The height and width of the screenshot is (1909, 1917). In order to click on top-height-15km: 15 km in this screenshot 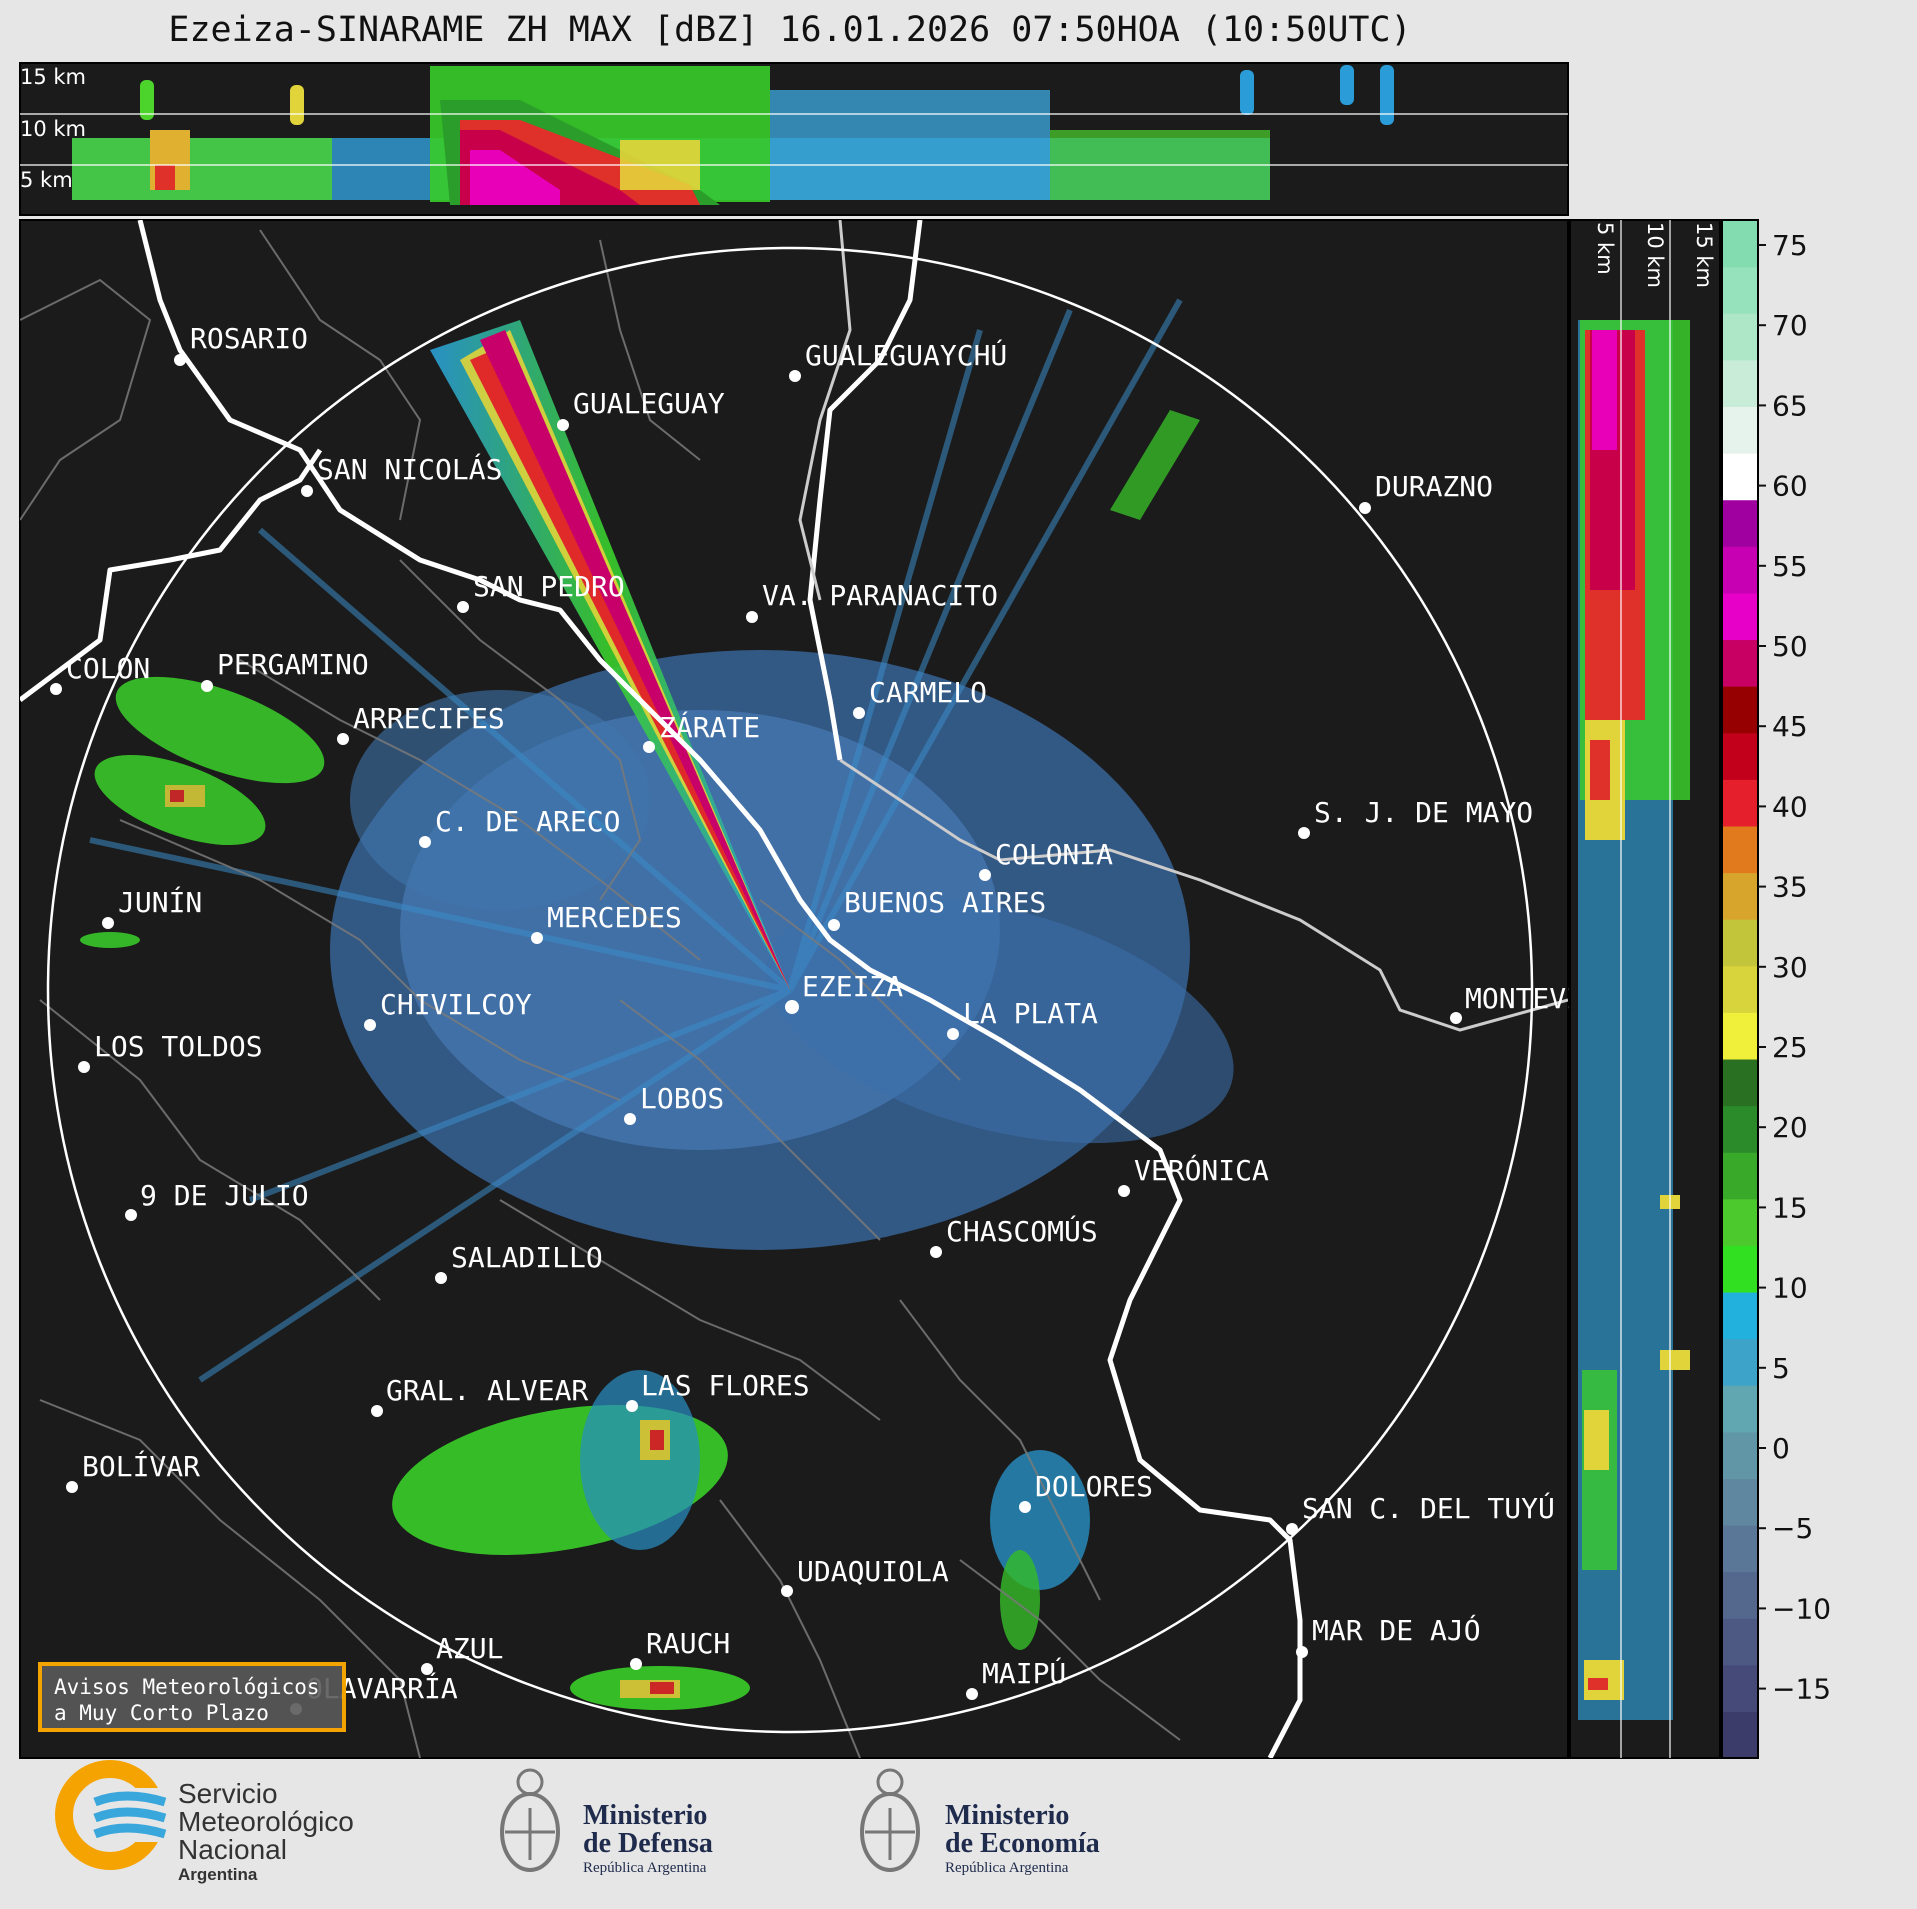, I will do `click(53, 77)`.